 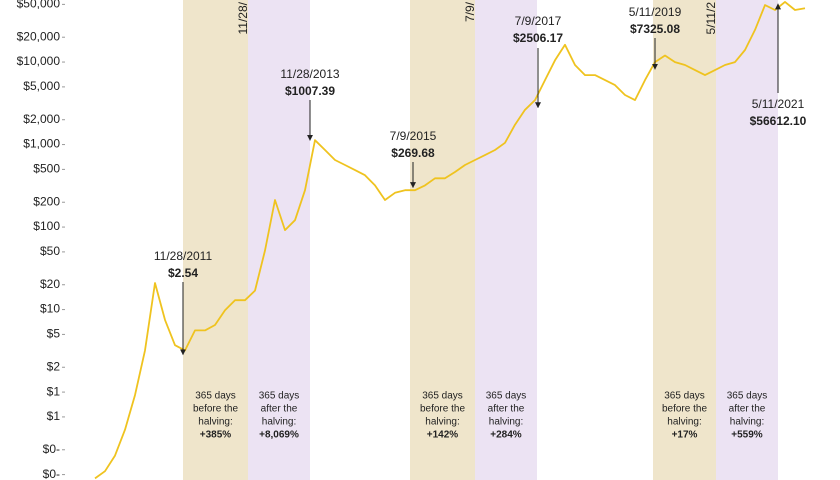 What do you see at coordinates (50, 284) in the screenshot?
I see `y-tick-label: $20` at bounding box center [50, 284].